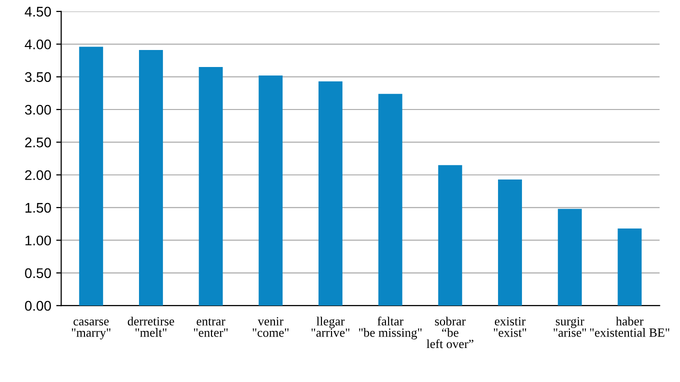 The height and width of the screenshot is (382, 680). I want to click on x-tick-label: faltar "be missing", so click(390, 328).